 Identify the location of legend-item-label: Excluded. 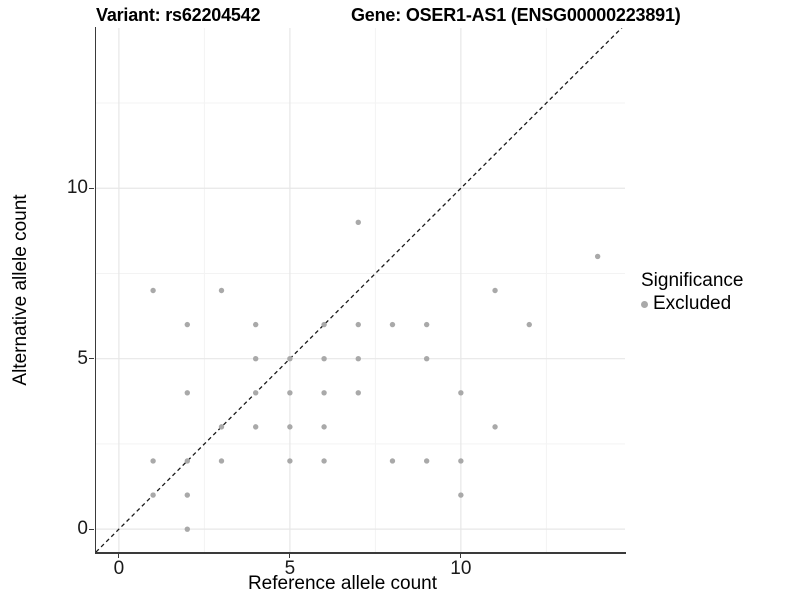
(692, 303).